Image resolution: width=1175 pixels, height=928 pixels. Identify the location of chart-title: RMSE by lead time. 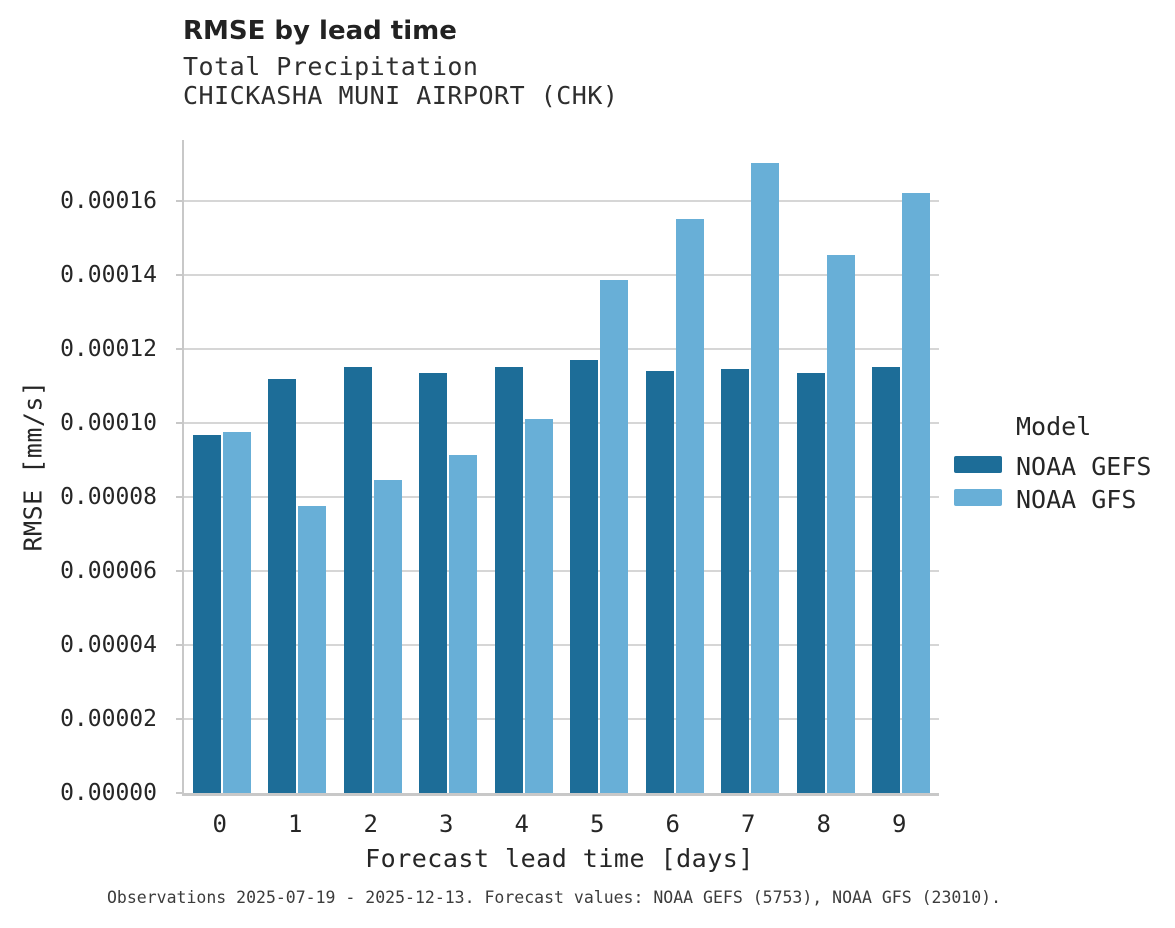
(320, 31).